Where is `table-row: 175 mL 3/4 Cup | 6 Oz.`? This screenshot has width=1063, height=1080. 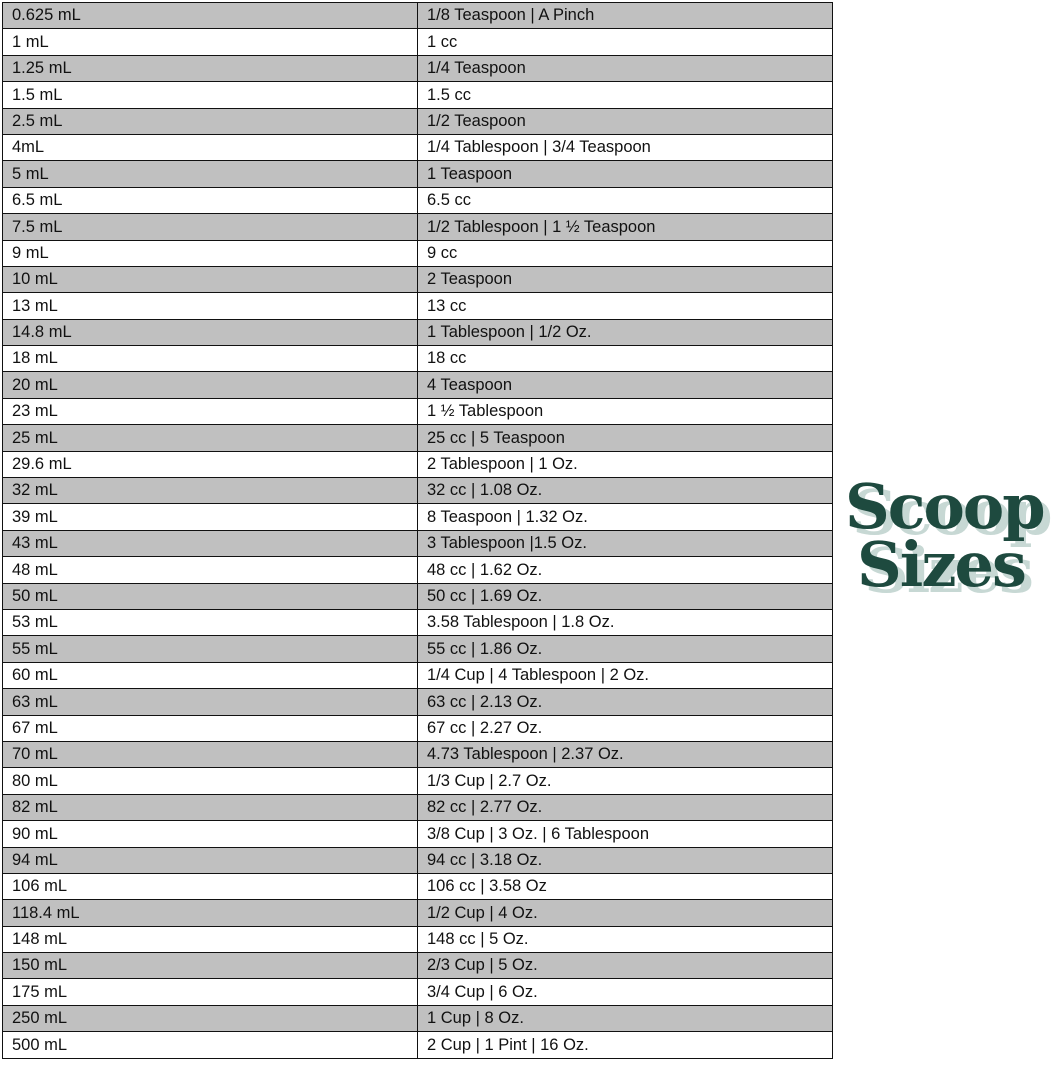
table-row: 175 mL 3/4 Cup | 6 Oz. is located at coordinates (417, 992).